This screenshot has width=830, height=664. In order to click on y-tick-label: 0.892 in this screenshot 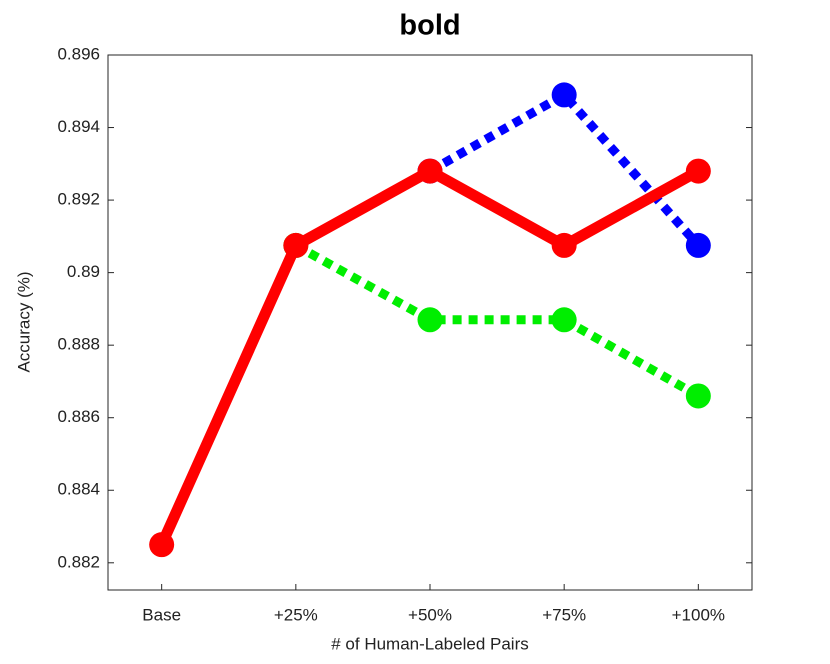, I will do `click(78, 199)`.